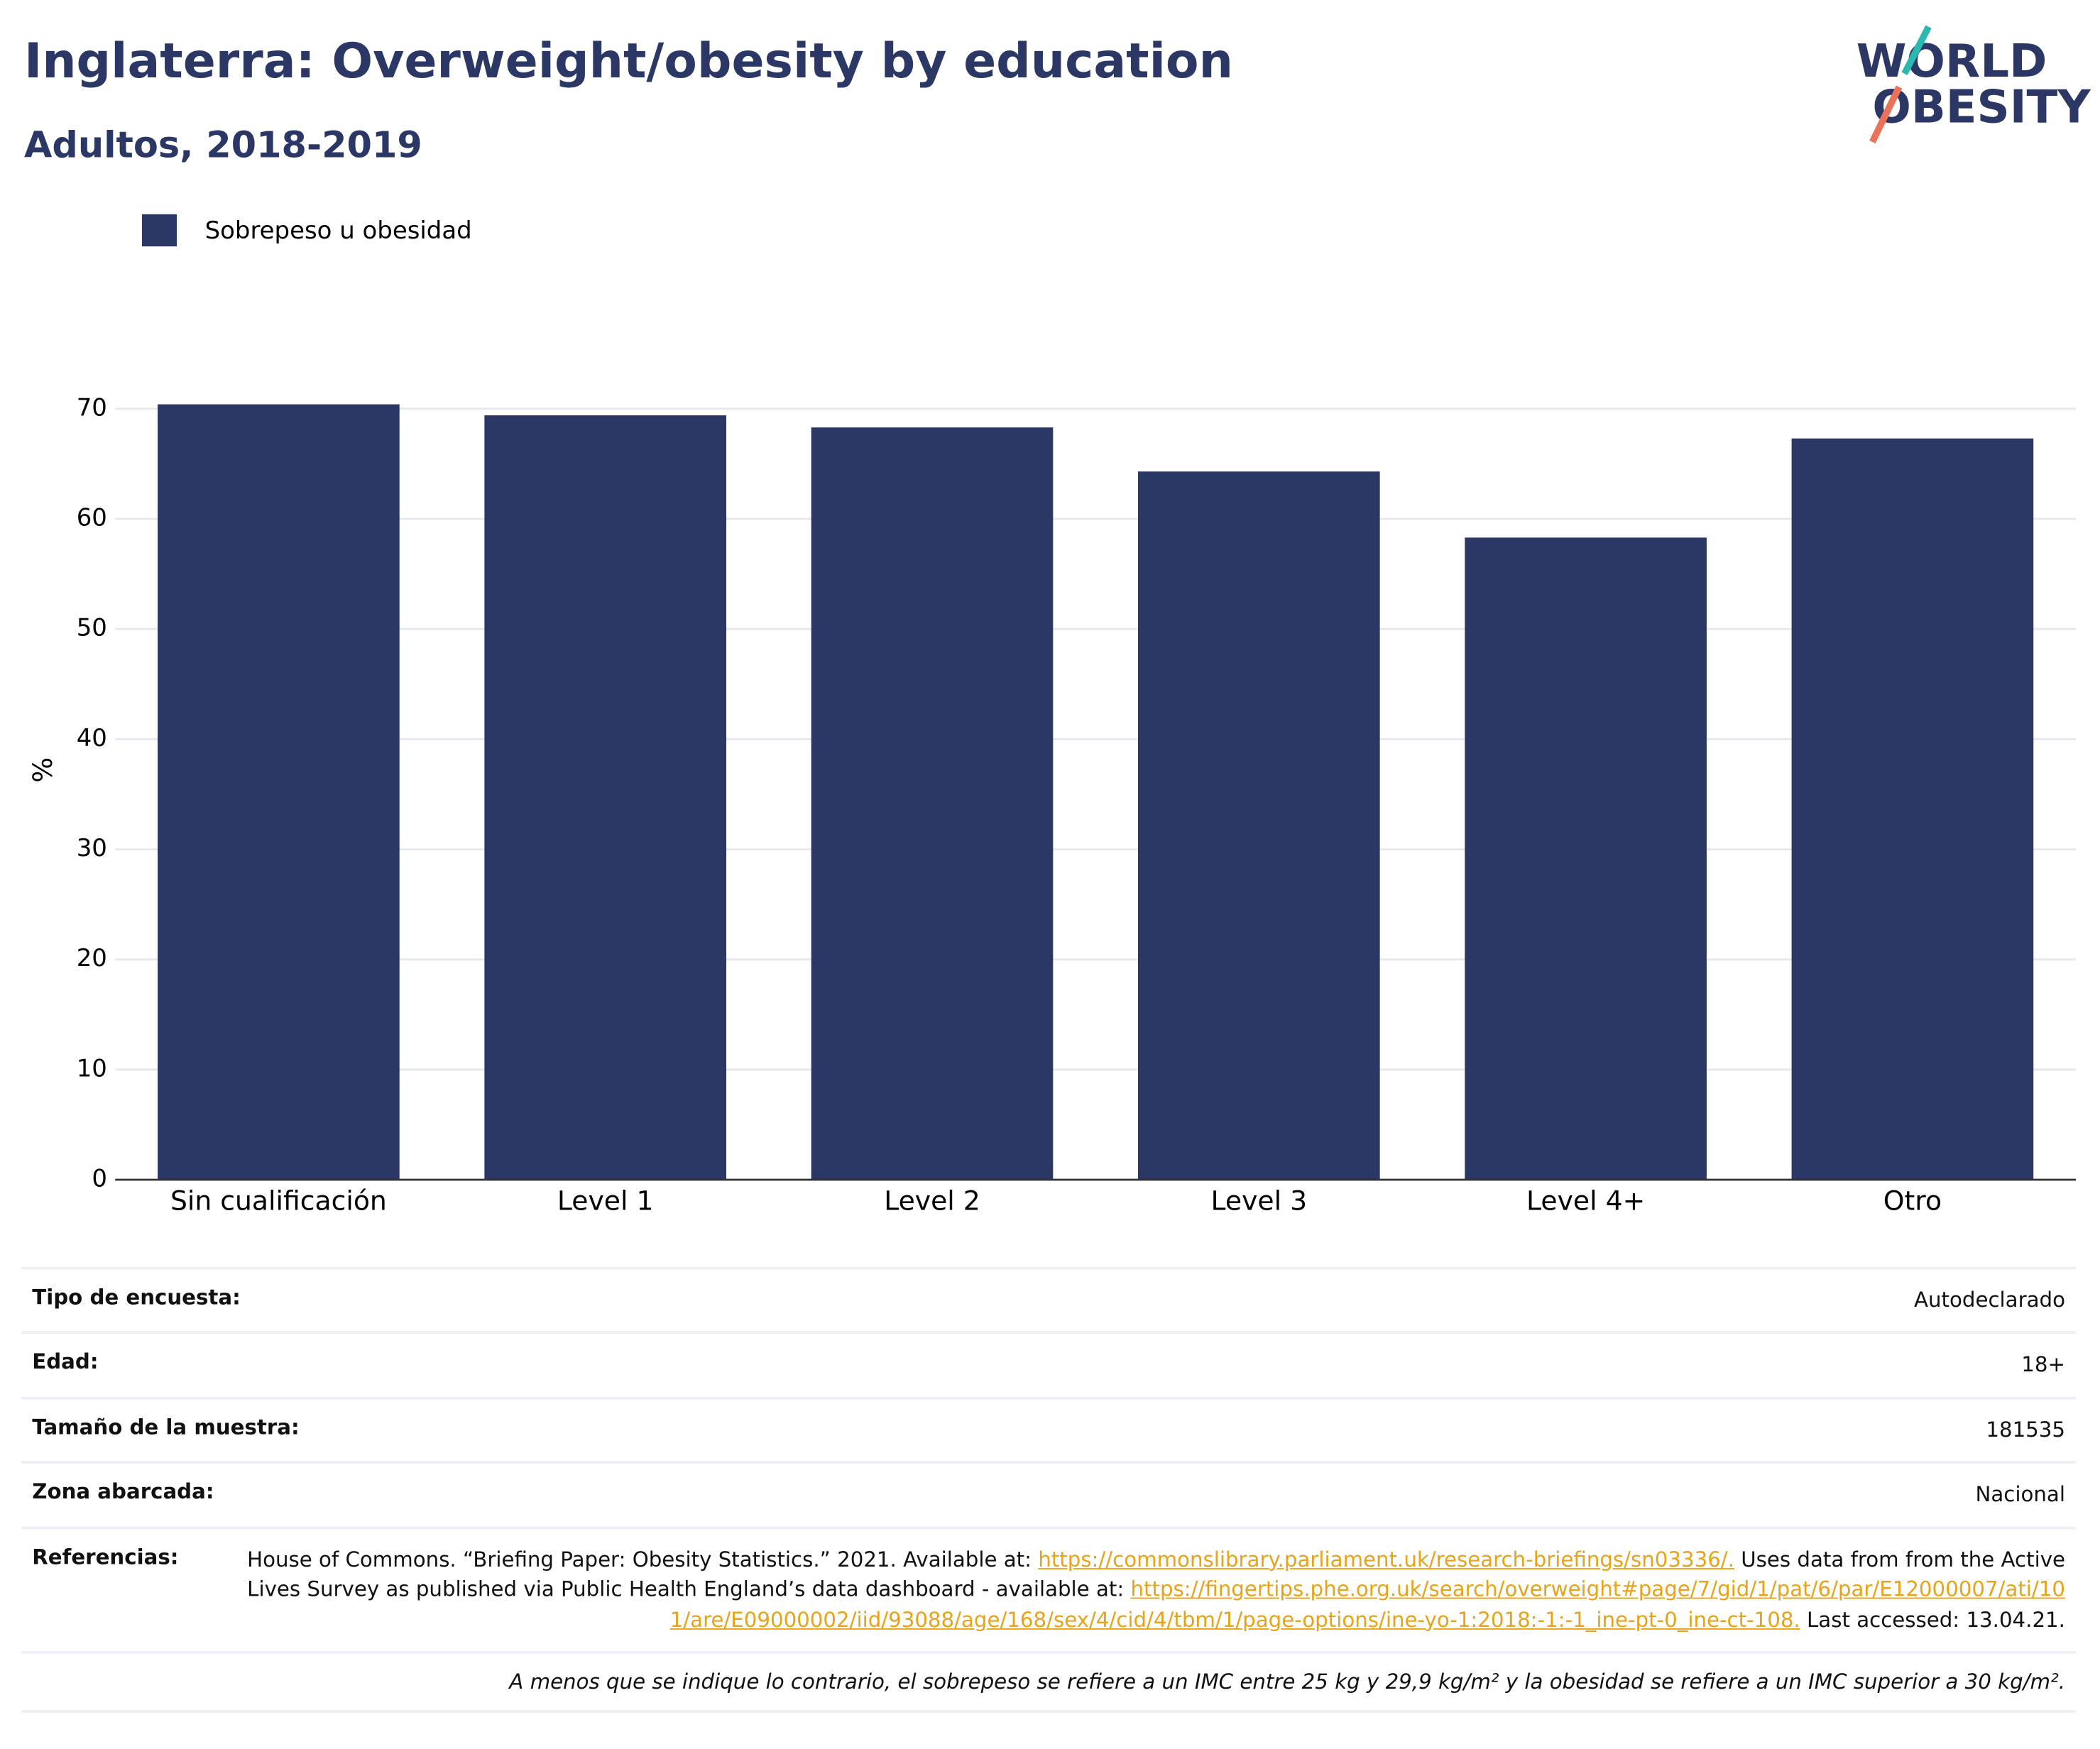  What do you see at coordinates (1912, 1201) in the screenshot?
I see `x-tick-label: Otro` at bounding box center [1912, 1201].